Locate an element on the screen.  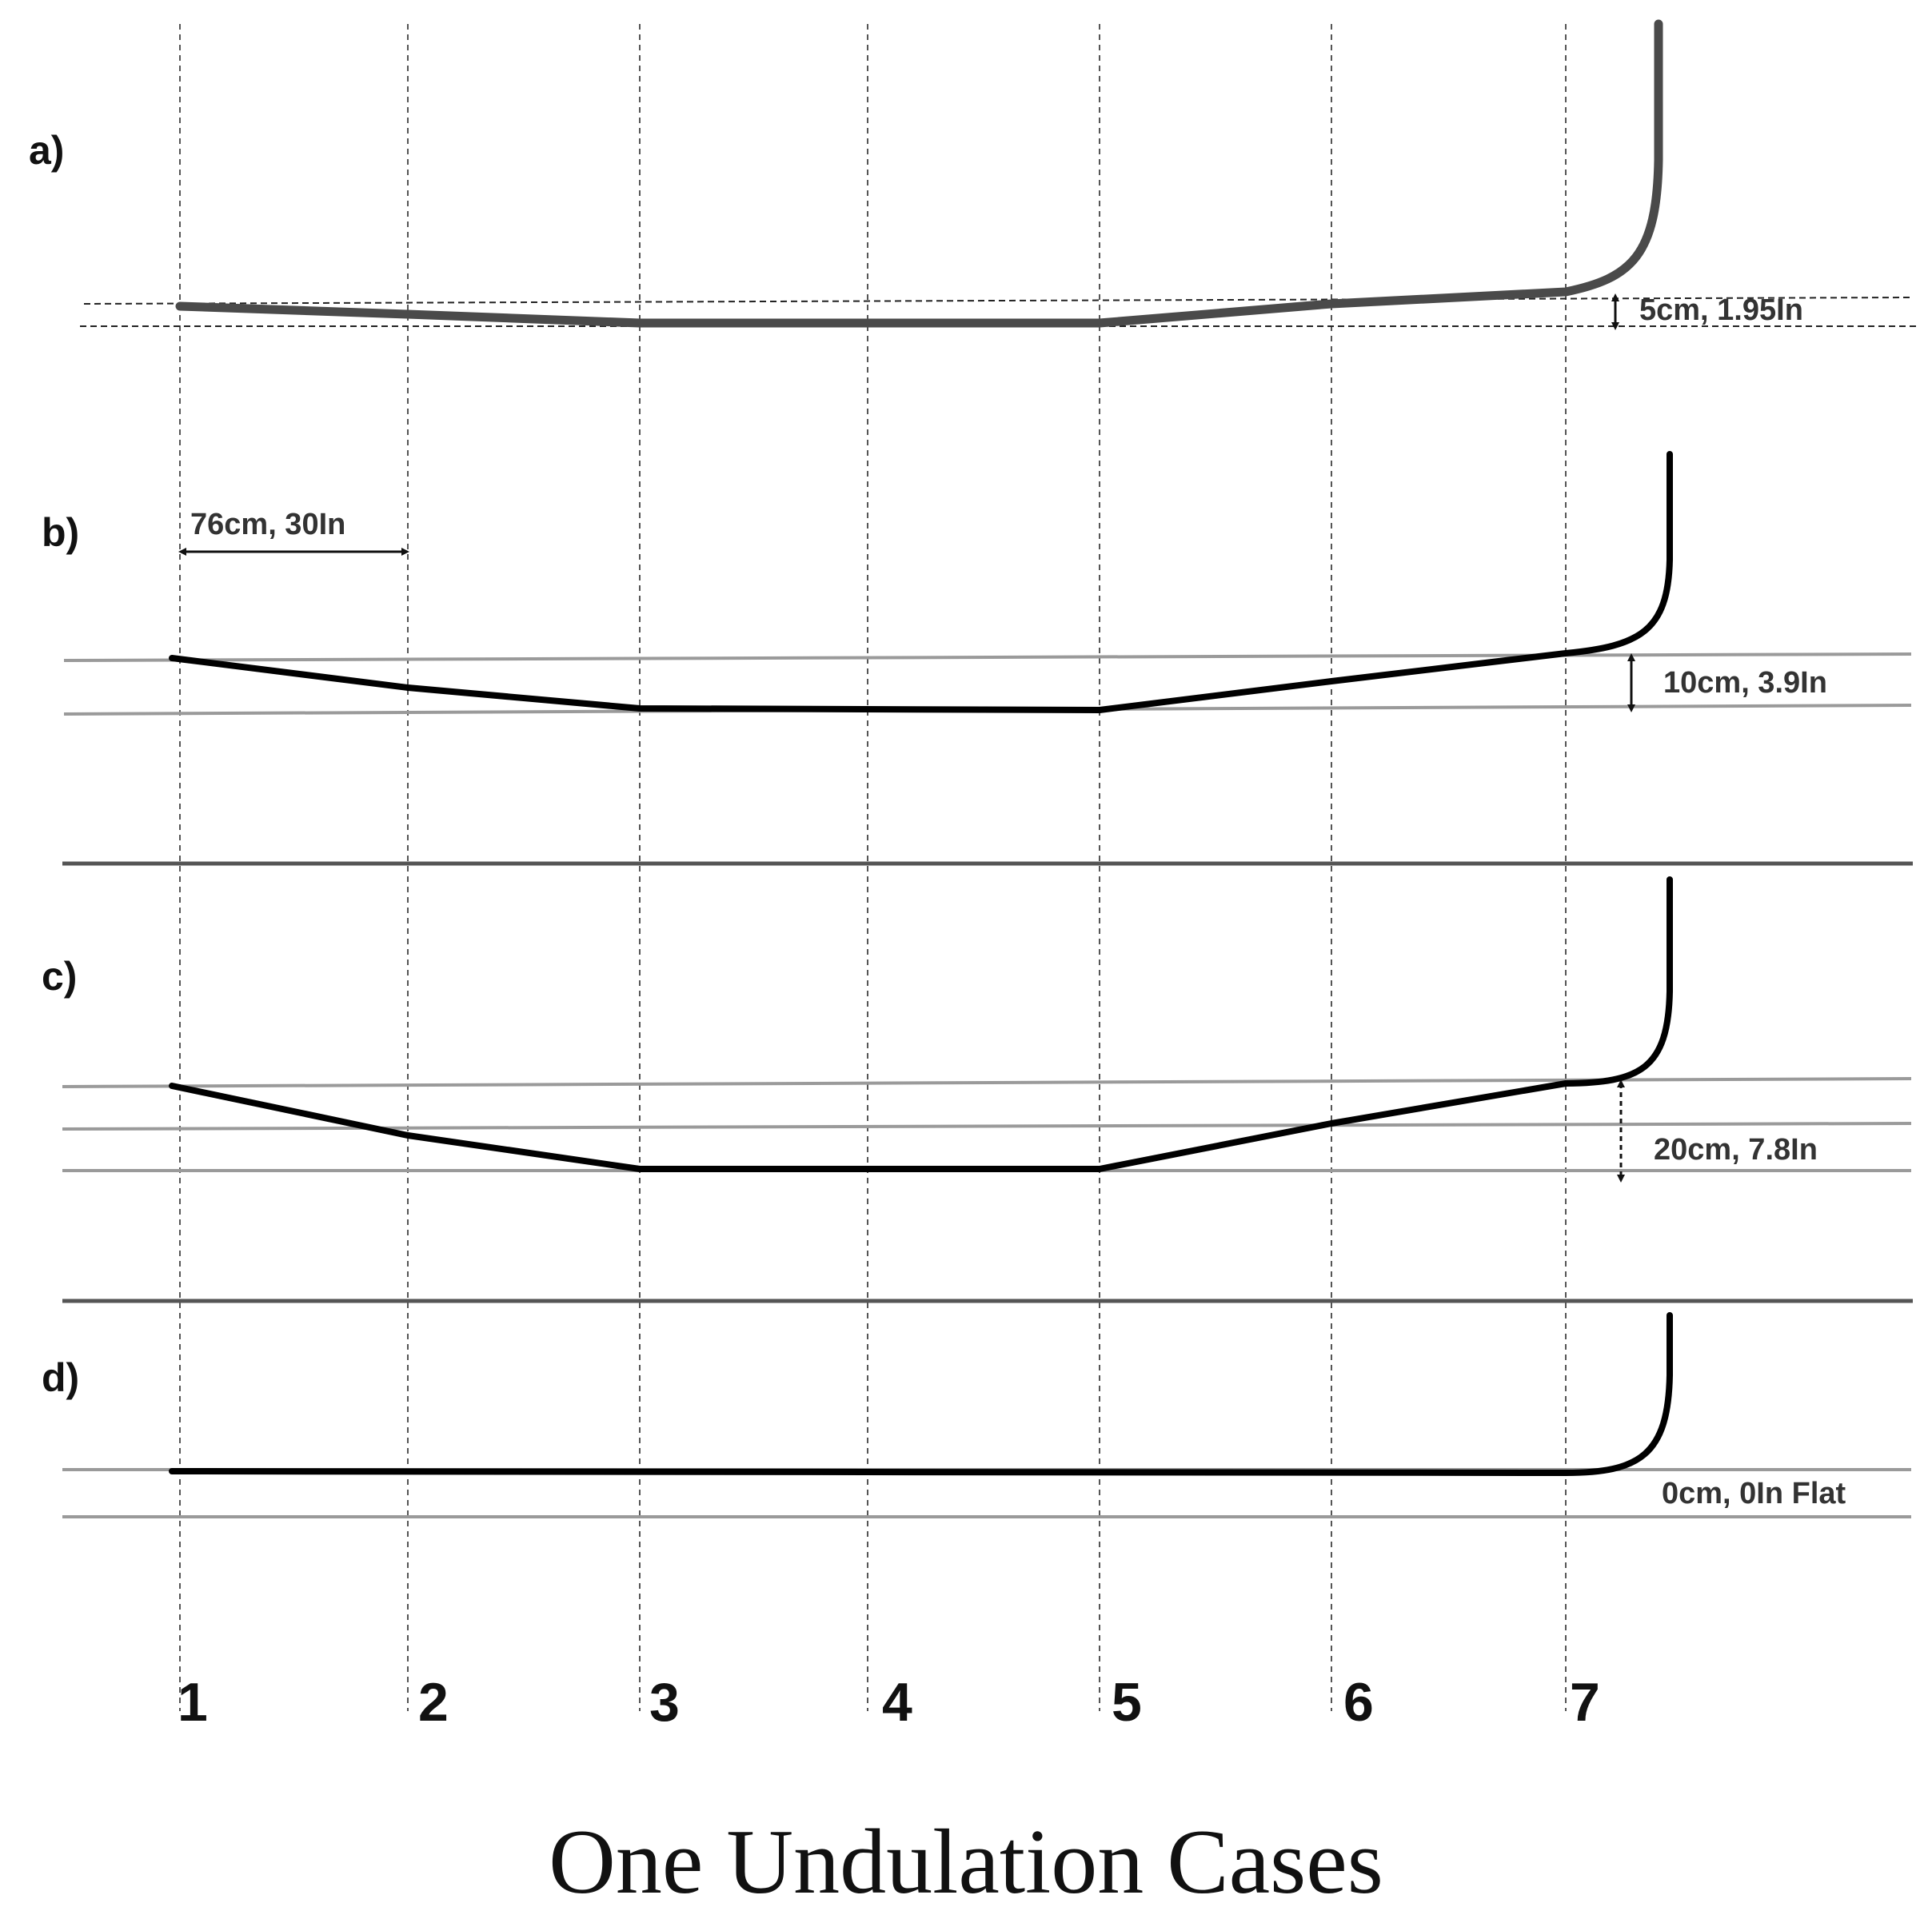
panel-d-depth-label: 0cm, 0In Flat is located at coordinates (1754, 1493).